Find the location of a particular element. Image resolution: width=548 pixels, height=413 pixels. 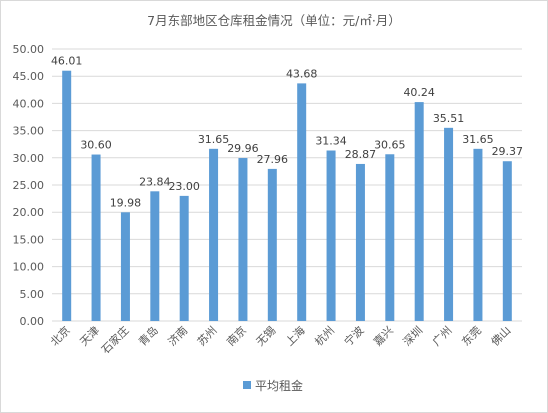

data-label: 31.34 is located at coordinates (331, 141).